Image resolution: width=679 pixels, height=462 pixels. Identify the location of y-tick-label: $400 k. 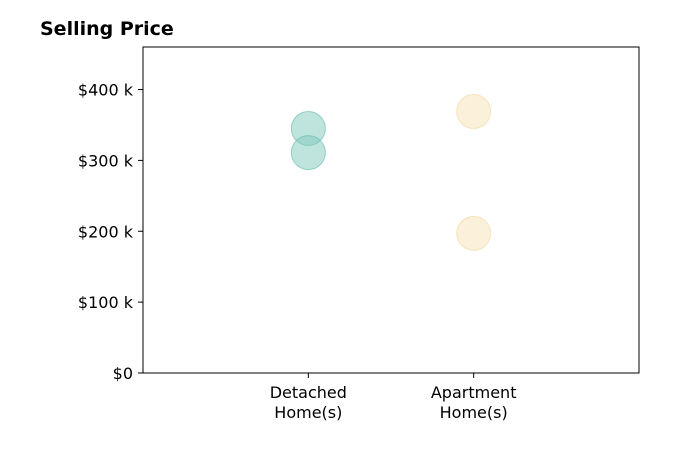
(106, 90).